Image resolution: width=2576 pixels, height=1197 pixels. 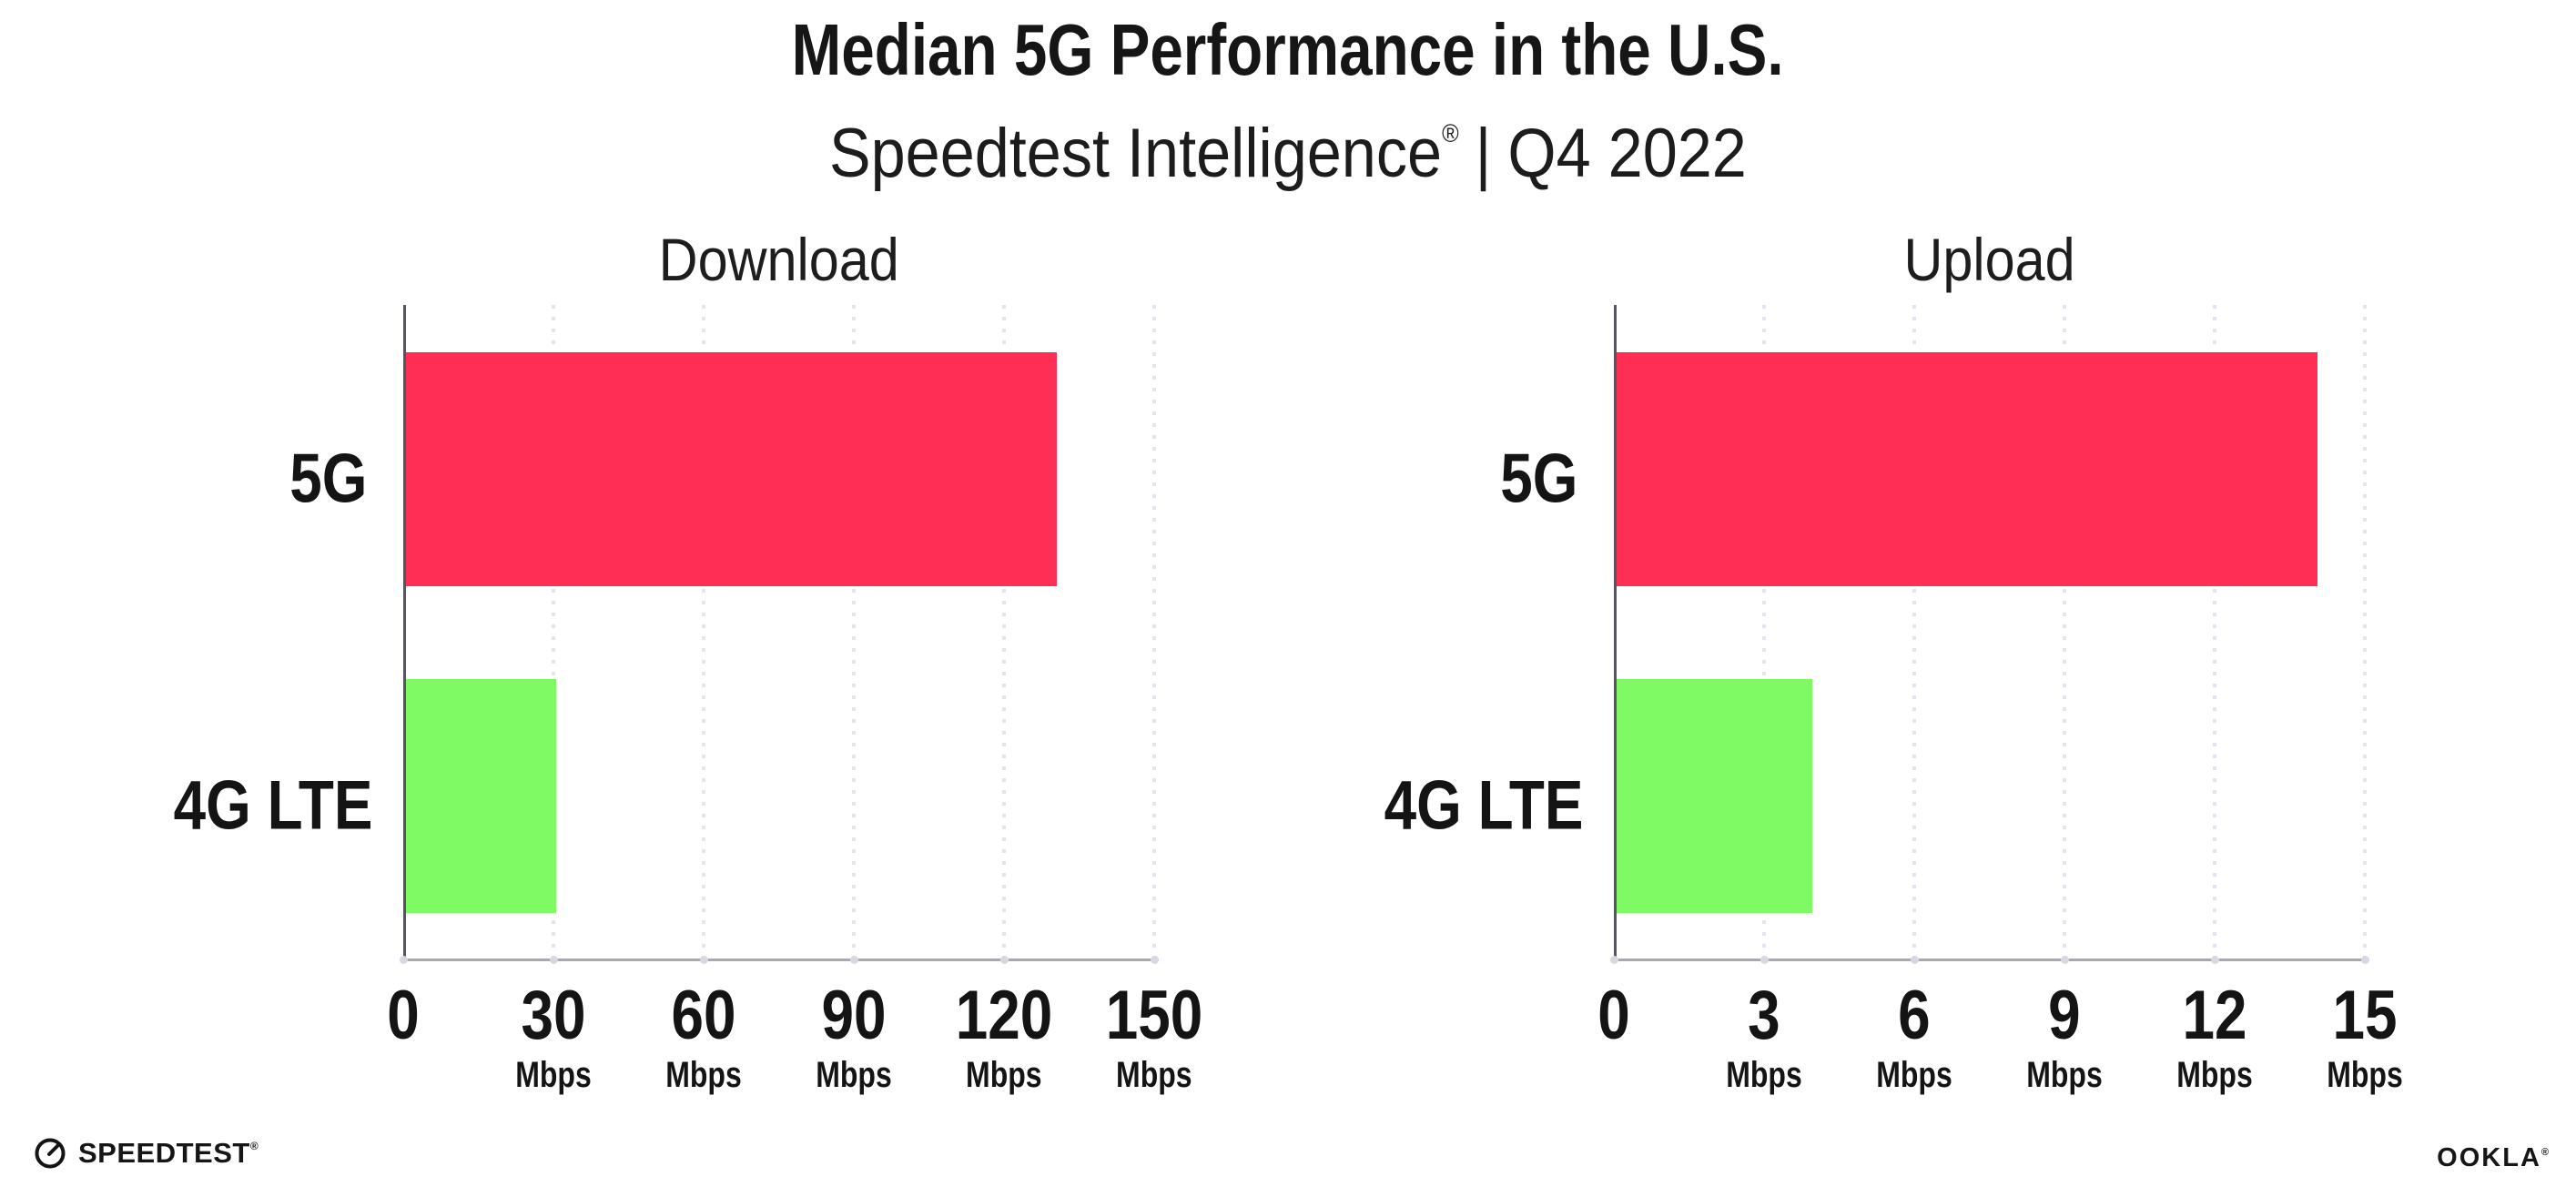 I want to click on x-tick-value: 150, so click(x=1154, y=1015).